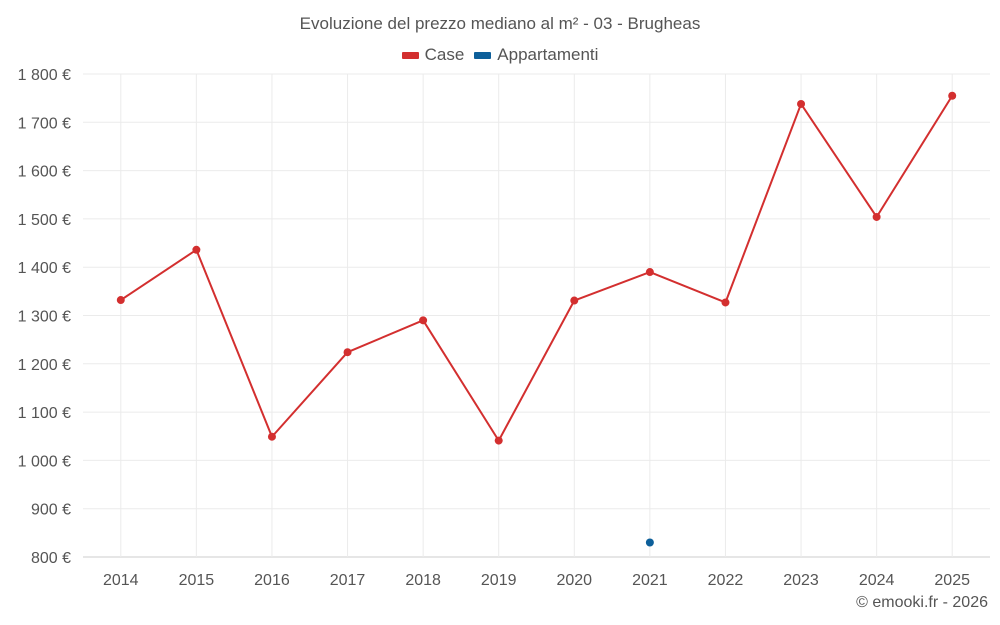  I want to click on y-tick-label: 1 600 €, so click(44, 172).